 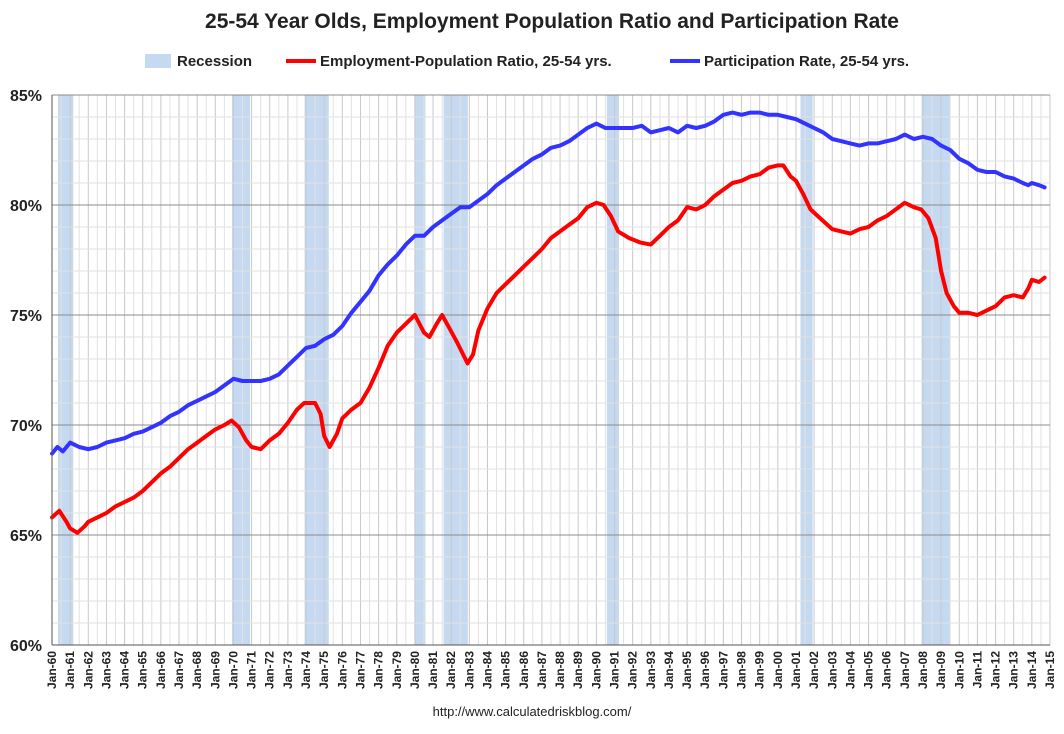 What do you see at coordinates (651, 670) in the screenshot?
I see `x-tick-label: Jan-93` at bounding box center [651, 670].